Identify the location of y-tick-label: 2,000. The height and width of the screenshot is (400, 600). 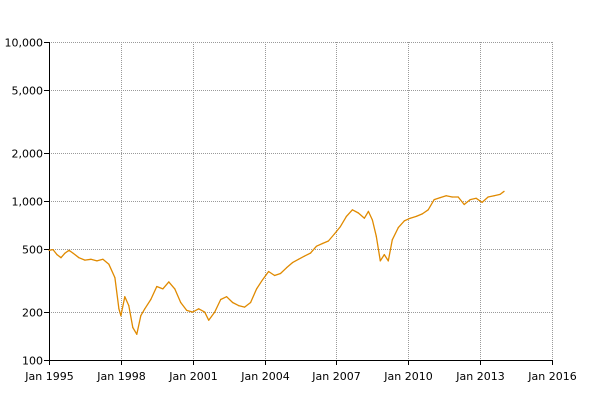
(28, 154).